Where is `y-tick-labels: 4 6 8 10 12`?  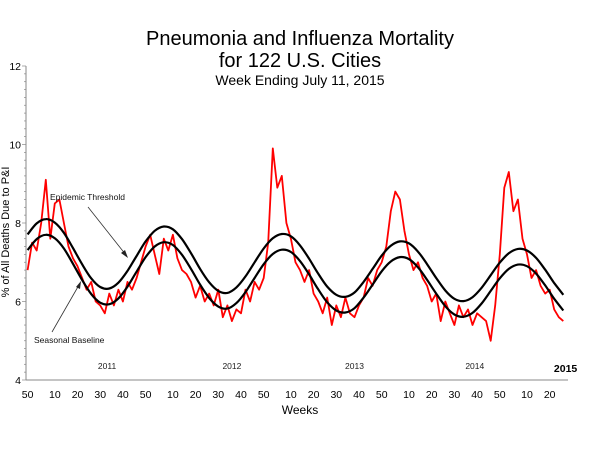
y-tick-labels: 4 6 8 10 12 is located at coordinates (15, 224).